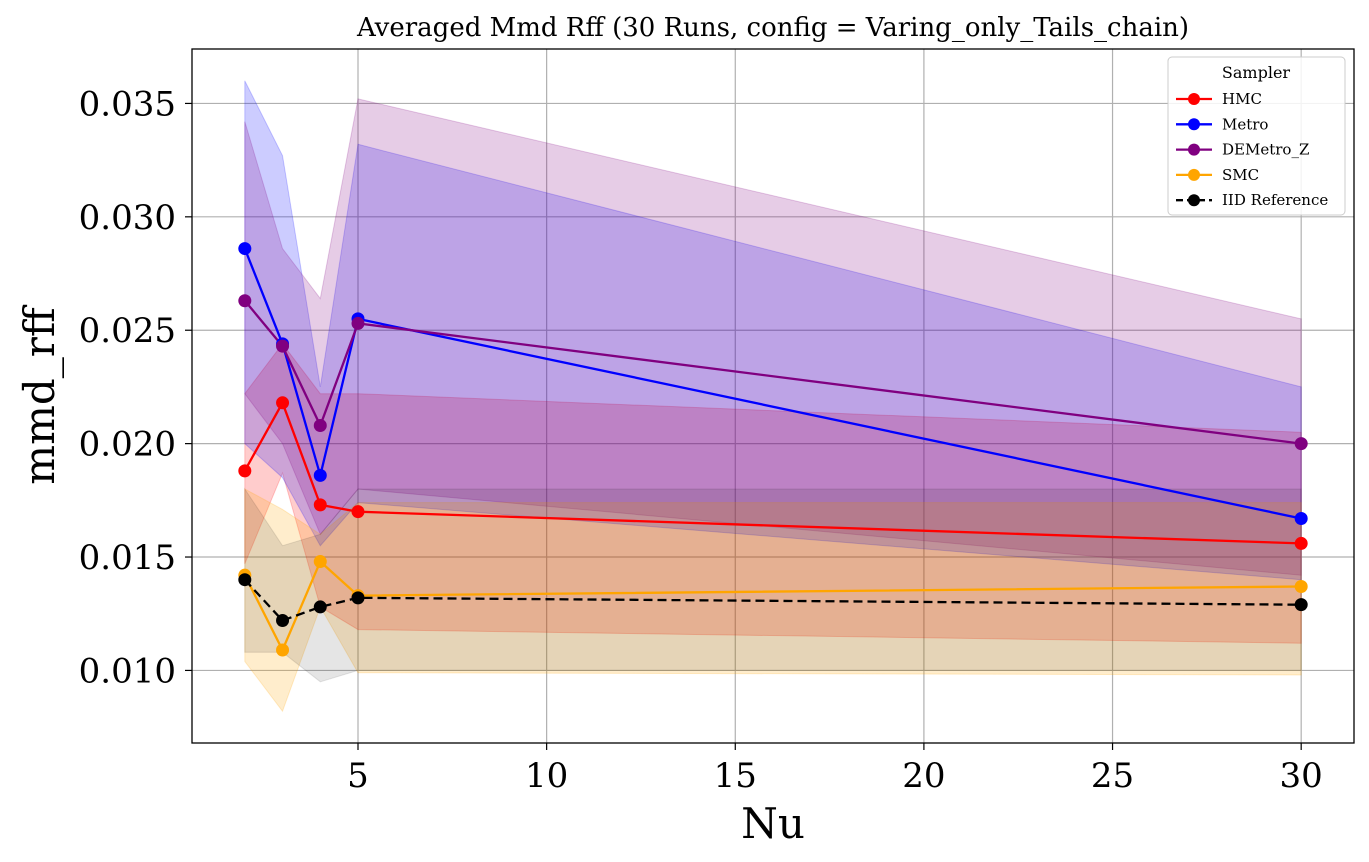 The width and height of the screenshot is (1369, 862). Describe the element at coordinates (1194, 200) in the screenshot. I see `legend-marker-iid-reference` at that location.